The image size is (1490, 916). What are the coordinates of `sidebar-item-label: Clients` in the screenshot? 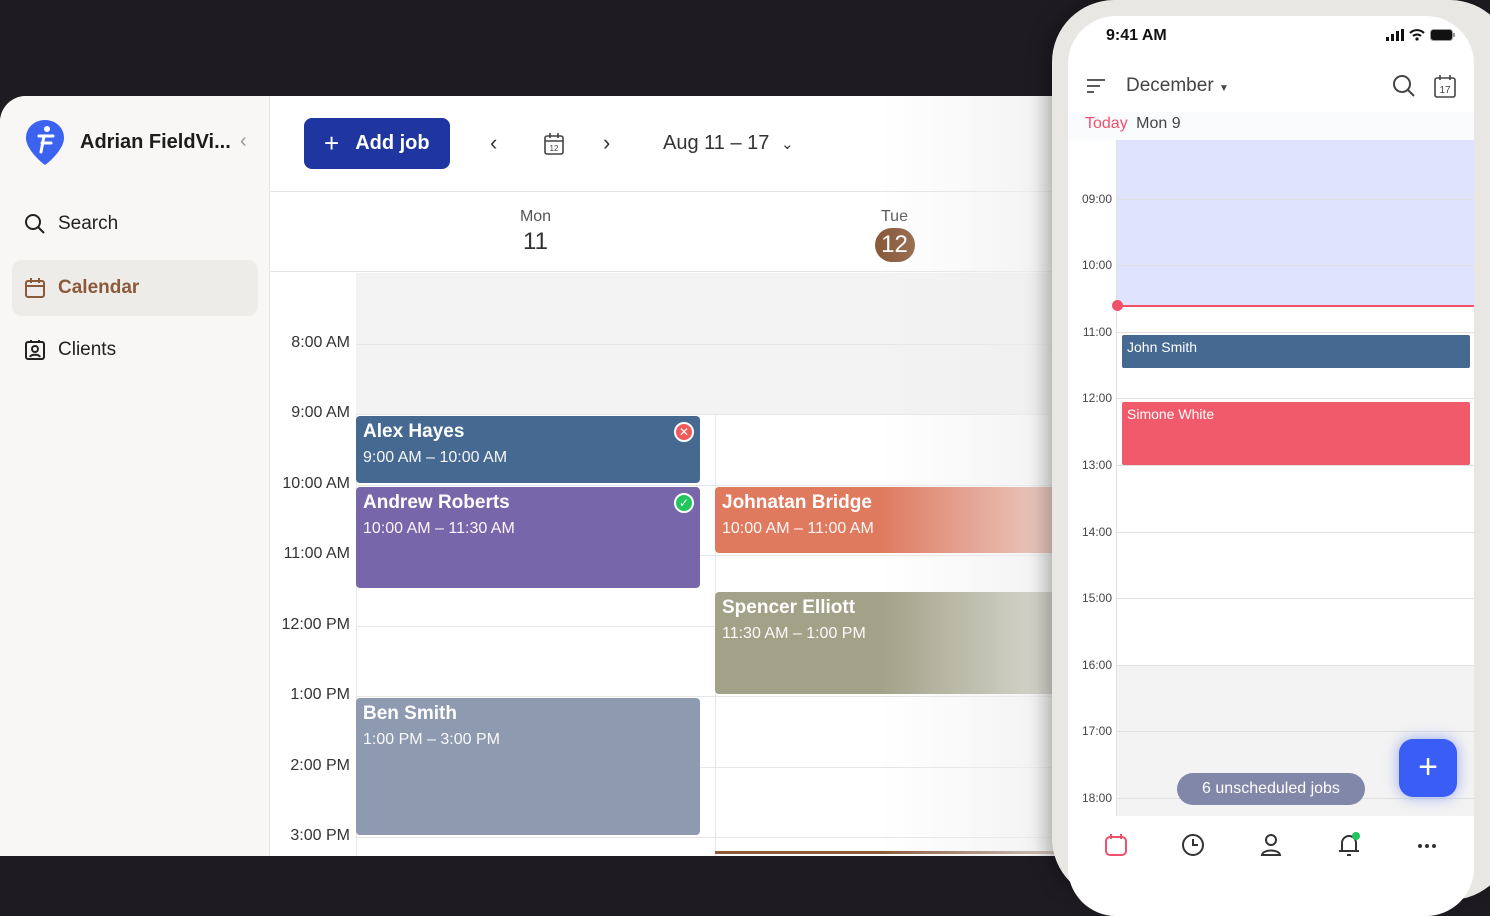 It's located at (87, 349).